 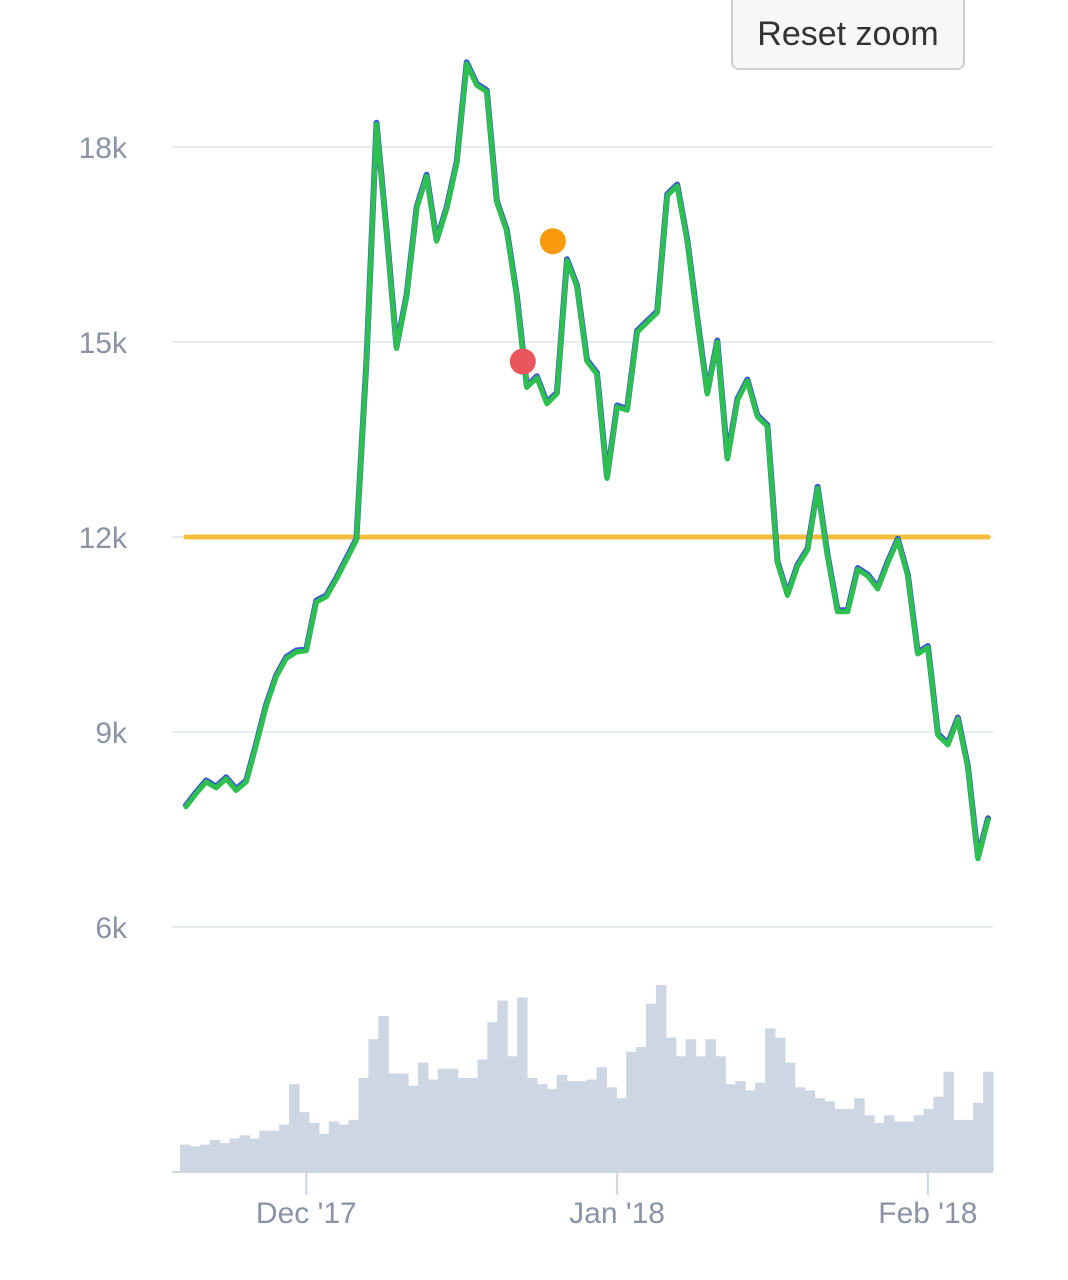 I want to click on reset-zoom-button: Reset zoom, so click(x=848, y=35).